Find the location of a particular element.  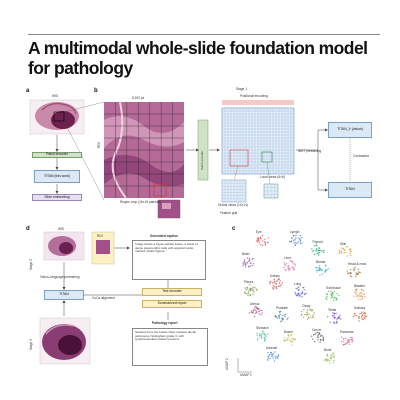

roi-side-label: ROI is located at coordinates (99, 145).